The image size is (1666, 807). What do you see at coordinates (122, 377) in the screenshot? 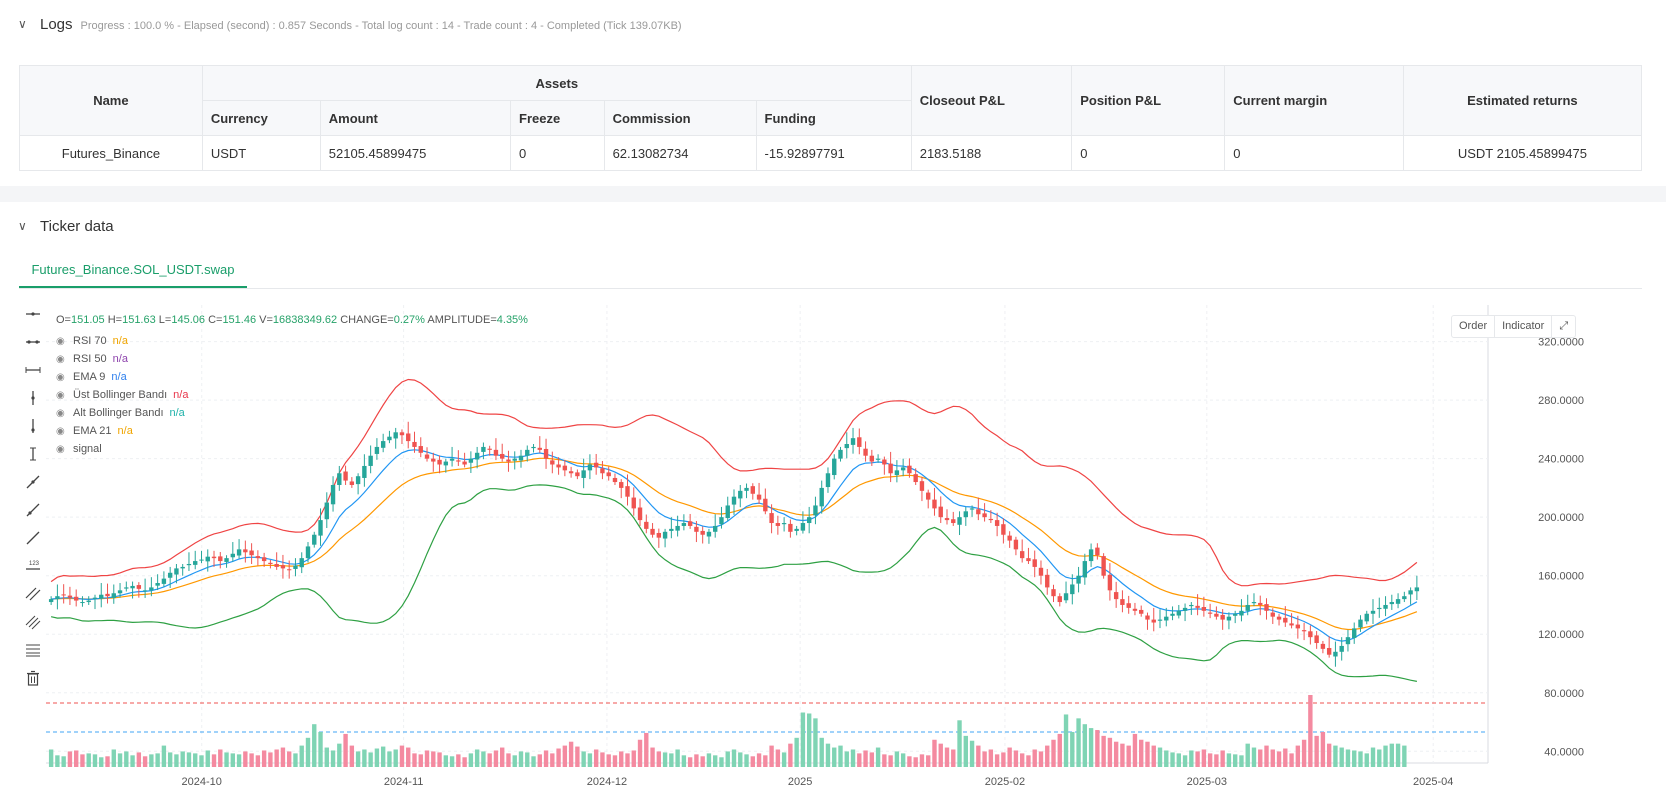
I see `legend-item: ◉ EMA 9 n/a` at bounding box center [122, 377].